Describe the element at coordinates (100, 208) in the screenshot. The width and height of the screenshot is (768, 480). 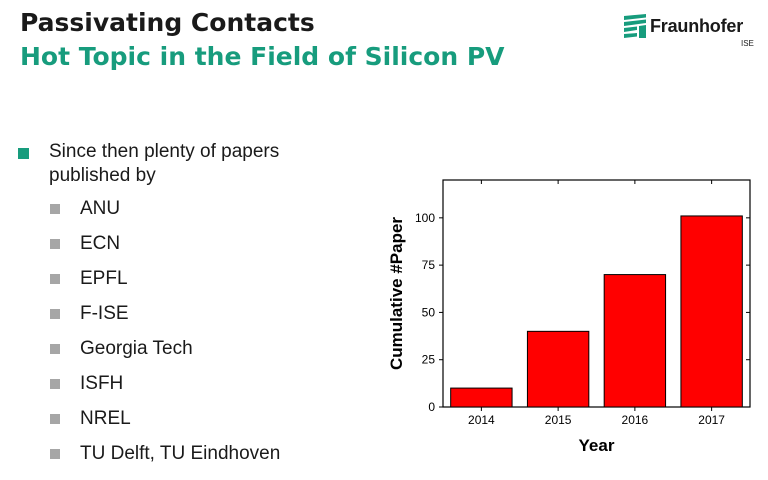
I see `institution-label: ANU` at that location.